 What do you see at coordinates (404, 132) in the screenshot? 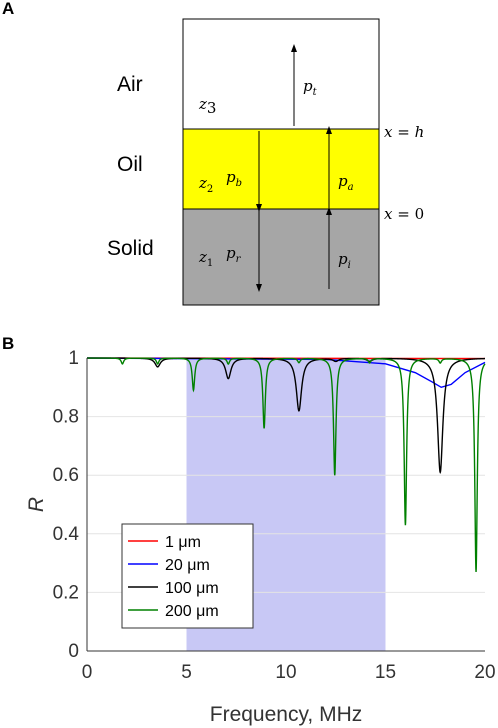
I see `boundary-label-top: x = h` at bounding box center [404, 132].